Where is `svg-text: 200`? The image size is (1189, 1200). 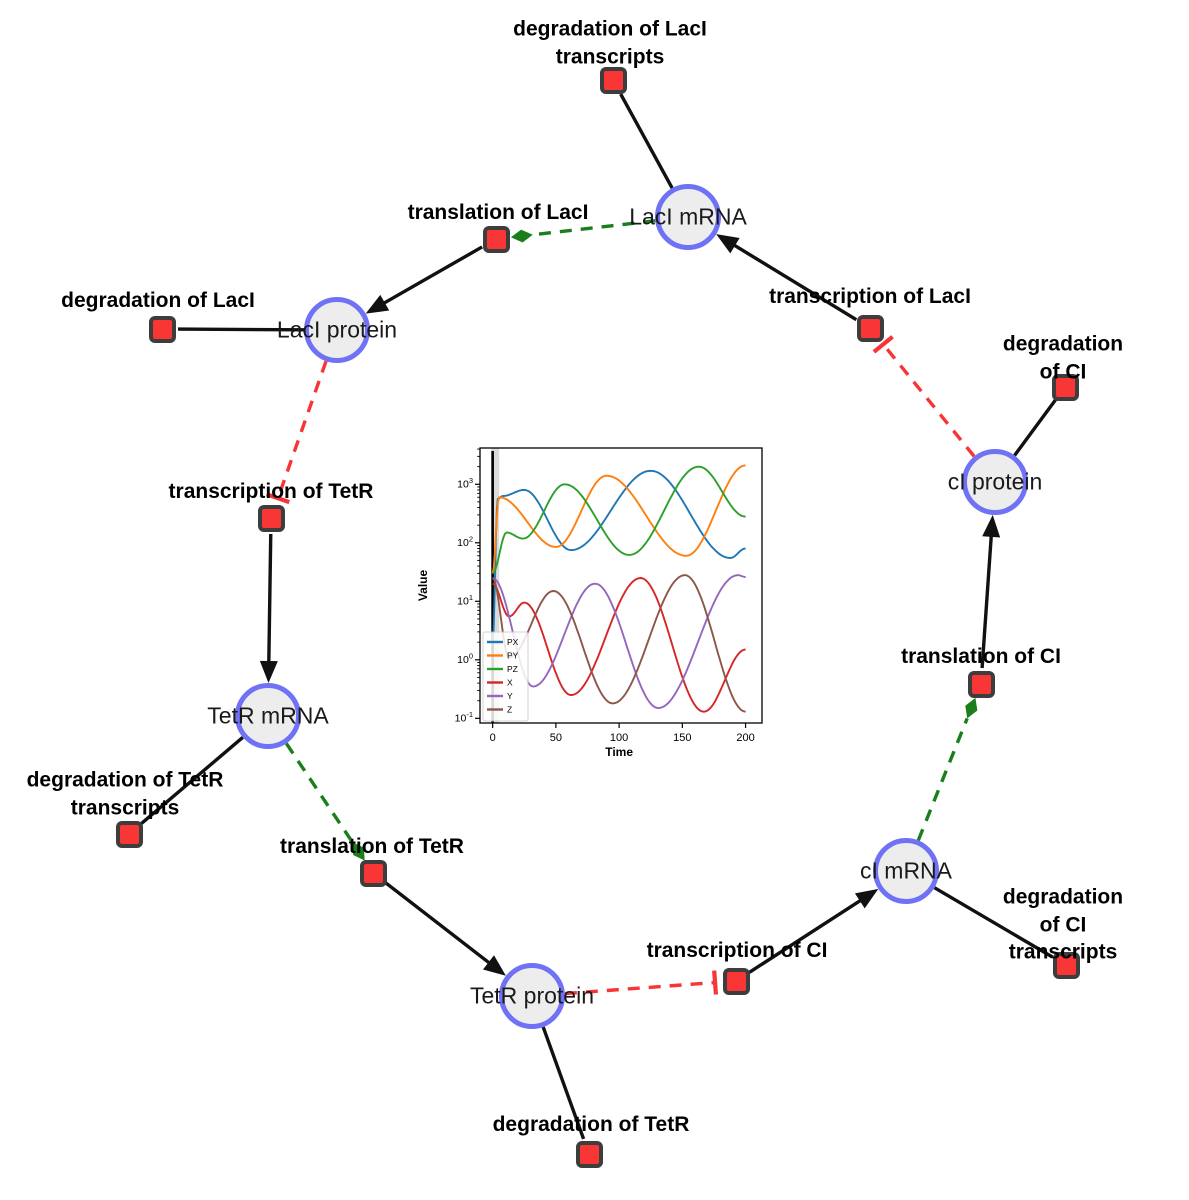
svg-text: 200 is located at coordinates (745, 738).